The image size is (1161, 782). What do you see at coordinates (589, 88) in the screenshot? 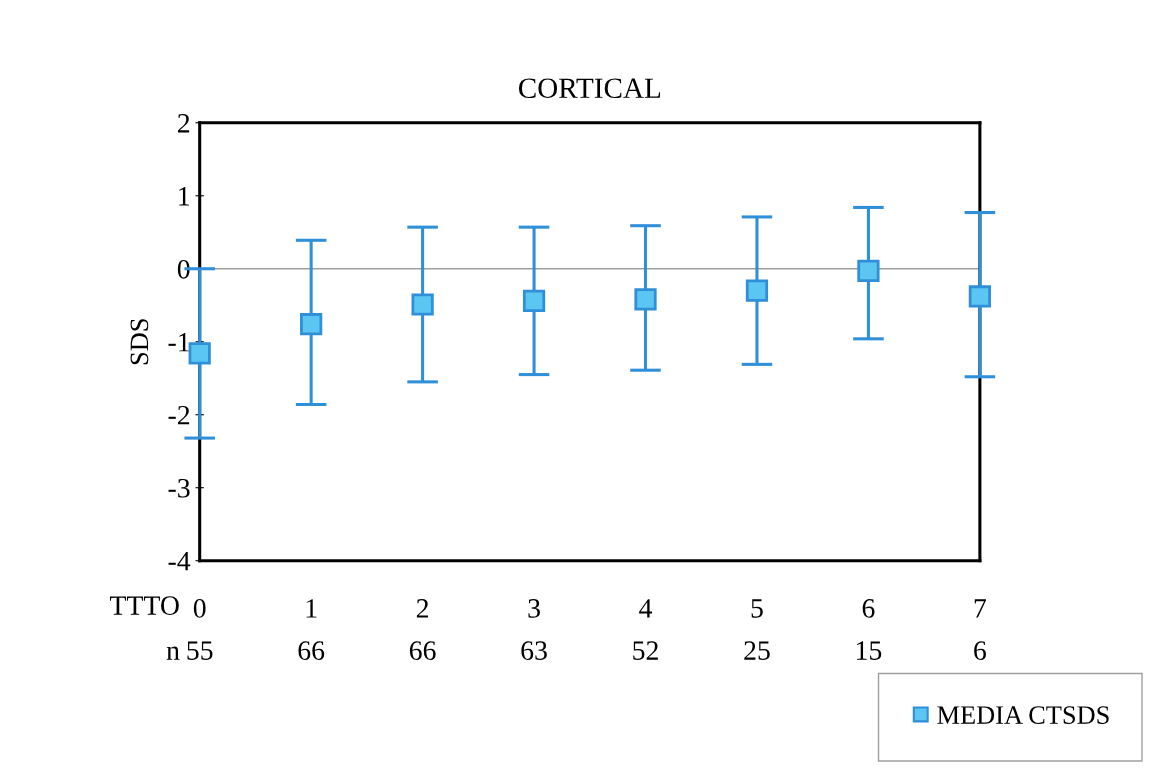
I see `chart-title: CORTICAL` at bounding box center [589, 88].